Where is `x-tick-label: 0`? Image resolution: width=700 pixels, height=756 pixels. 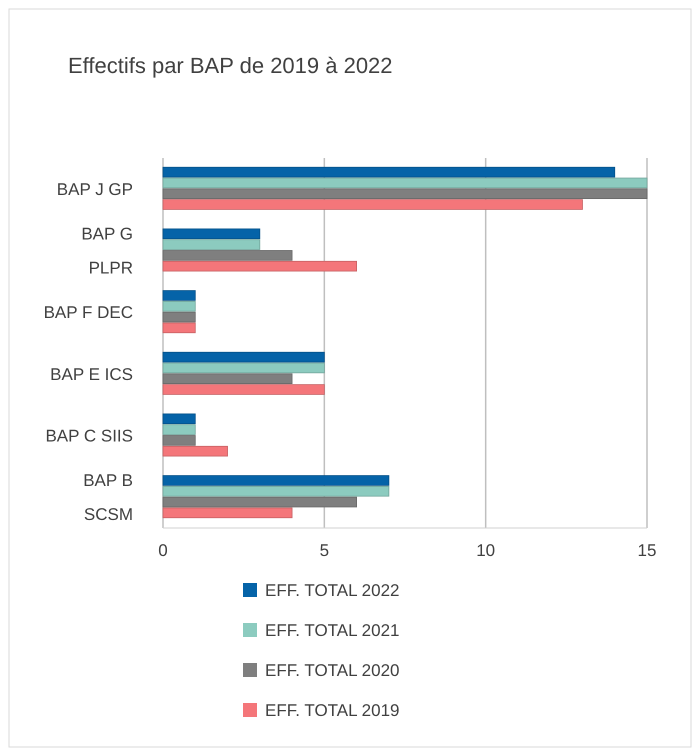 x-tick-label: 0 is located at coordinates (163, 550).